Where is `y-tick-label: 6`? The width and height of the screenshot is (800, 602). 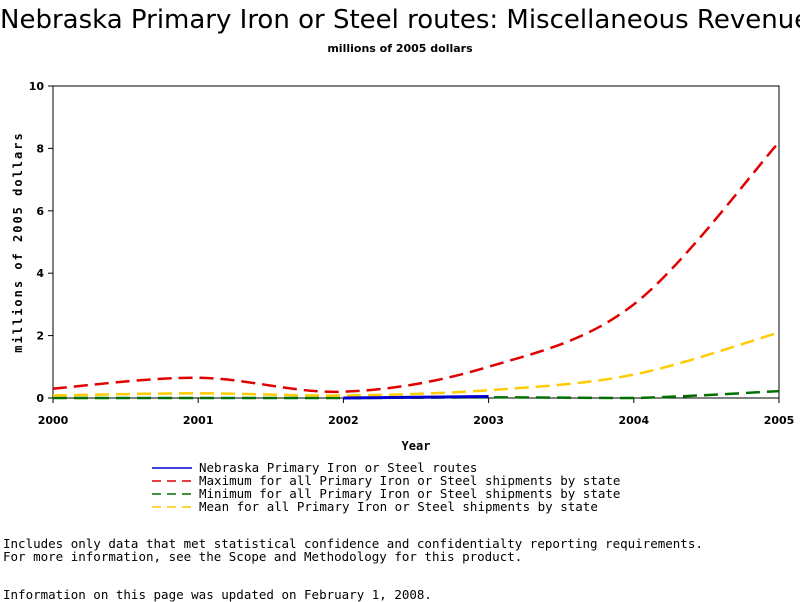
y-tick-label: 6 is located at coordinates (40, 211).